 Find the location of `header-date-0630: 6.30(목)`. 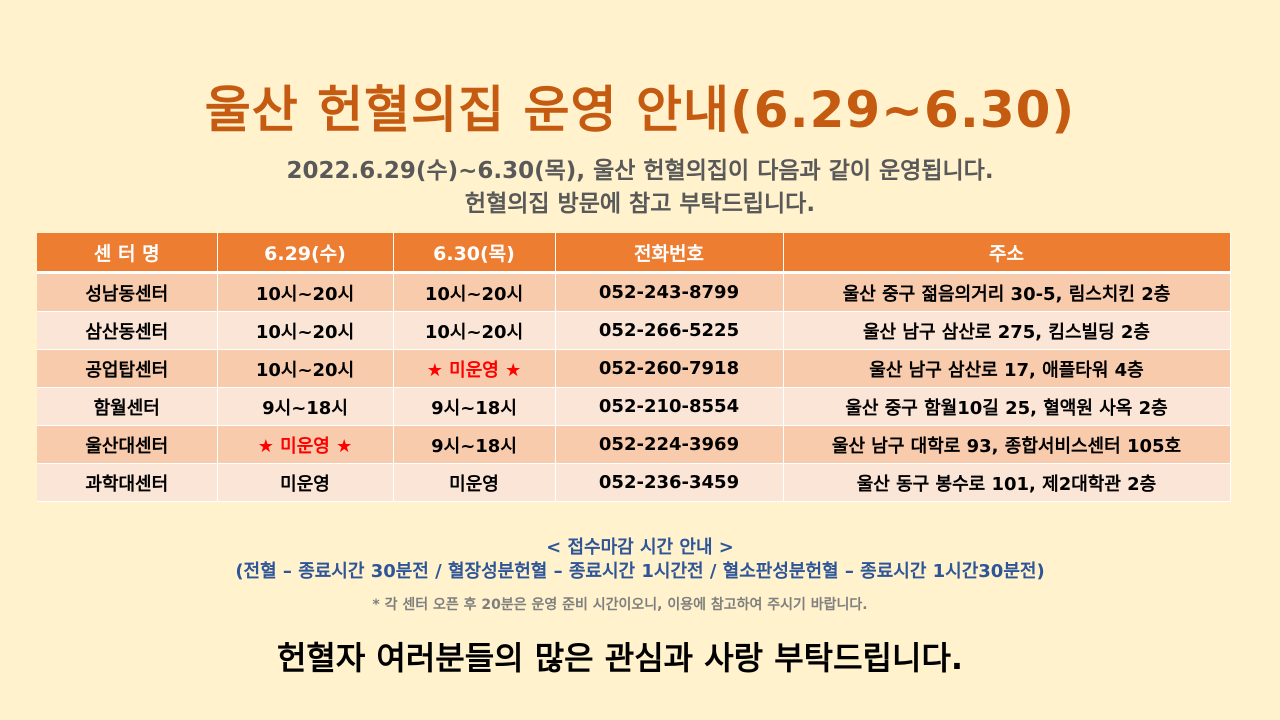

header-date-0630: 6.30(목) is located at coordinates (474, 253).